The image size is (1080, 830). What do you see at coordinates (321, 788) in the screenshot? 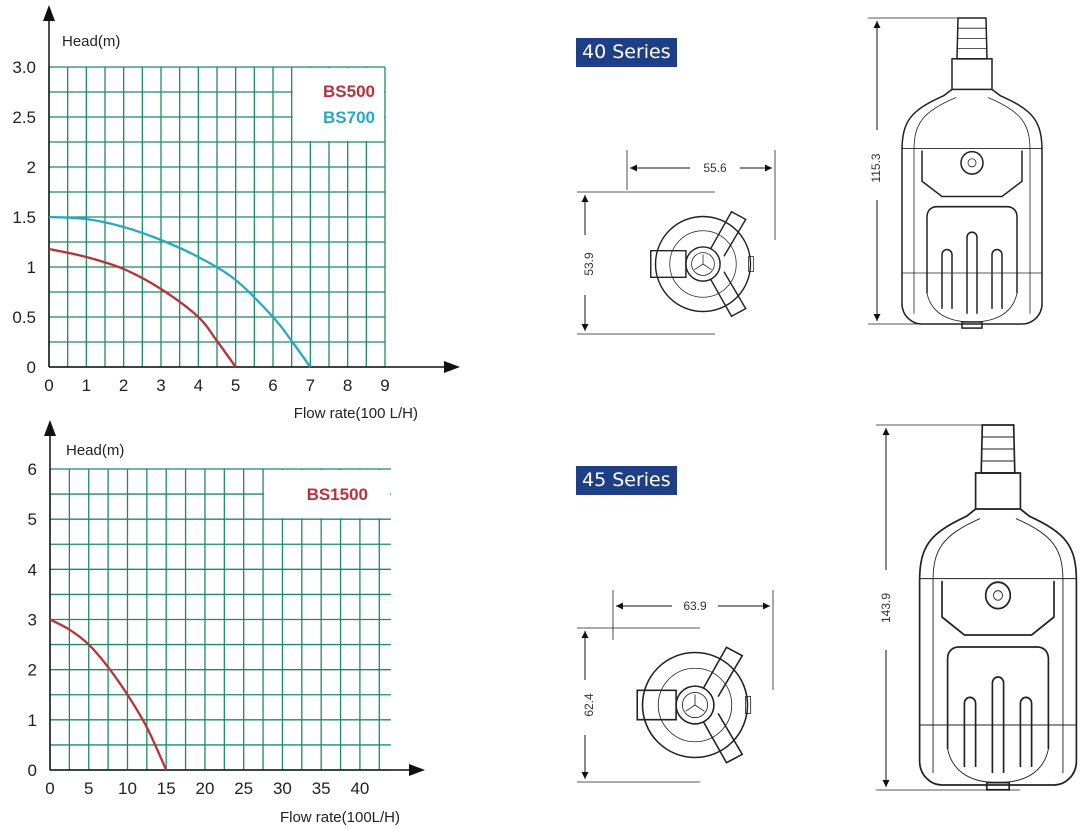
I see `x-tick-label: 35` at bounding box center [321, 788].